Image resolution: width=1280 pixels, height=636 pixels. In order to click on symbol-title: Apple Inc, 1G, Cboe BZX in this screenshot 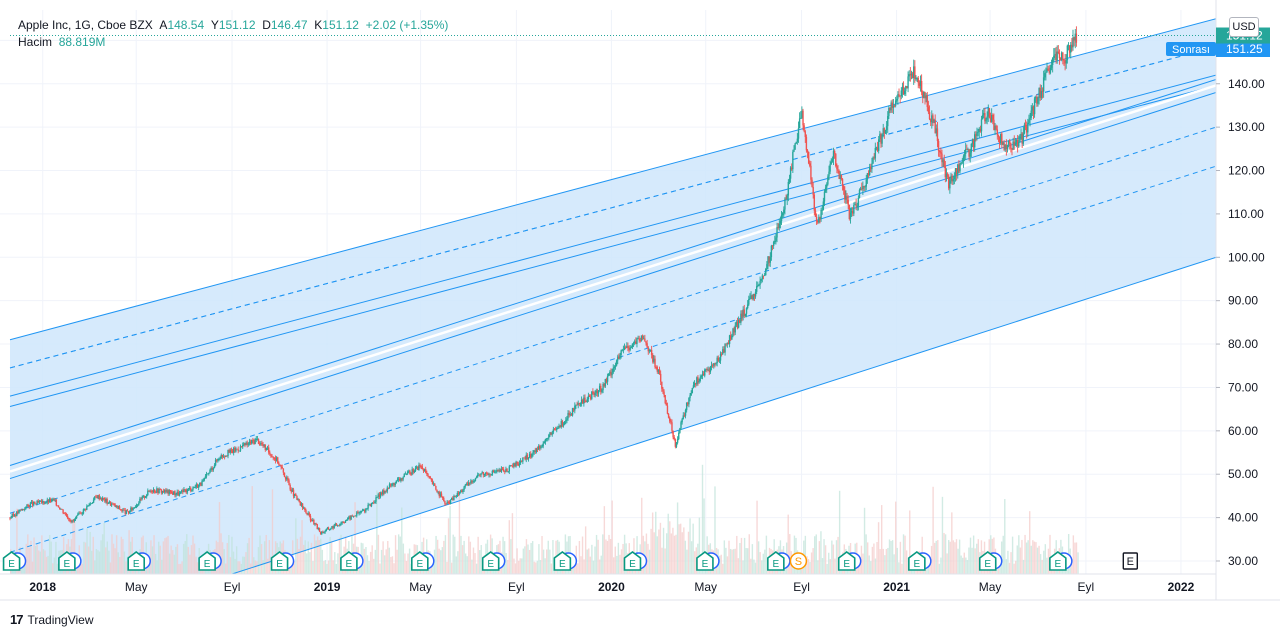, I will do `click(85, 25)`.